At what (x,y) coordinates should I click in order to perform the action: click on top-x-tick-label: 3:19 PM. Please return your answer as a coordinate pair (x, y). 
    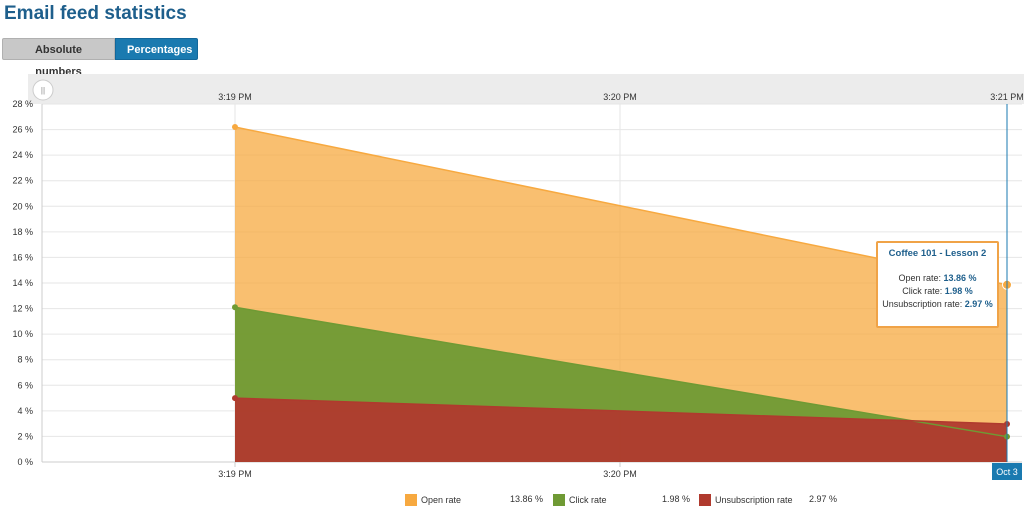
    Looking at the image, I should click on (235, 97).